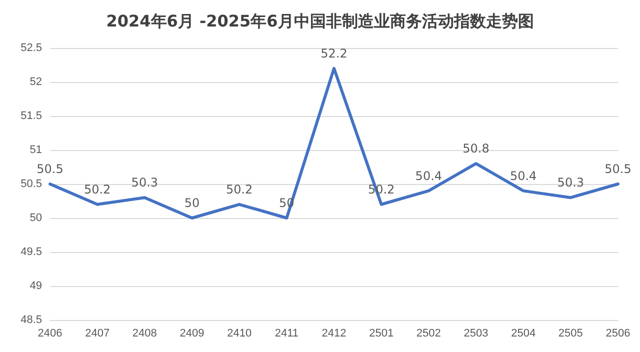 The image size is (640, 352). What do you see at coordinates (31, 320) in the screenshot?
I see `y-tick-label: 48.5` at bounding box center [31, 320].